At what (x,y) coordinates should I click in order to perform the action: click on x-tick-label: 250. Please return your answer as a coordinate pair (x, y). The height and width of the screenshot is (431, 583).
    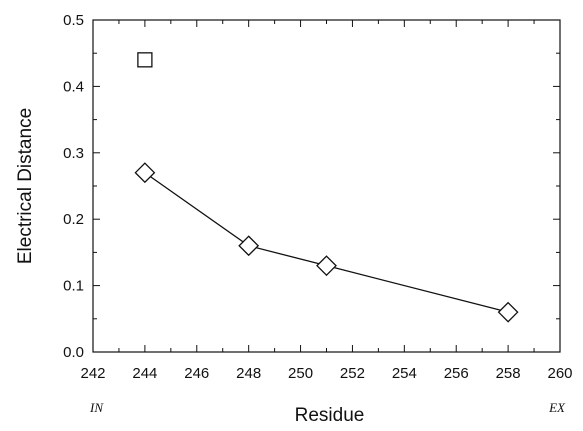
    Looking at the image, I should click on (300, 373).